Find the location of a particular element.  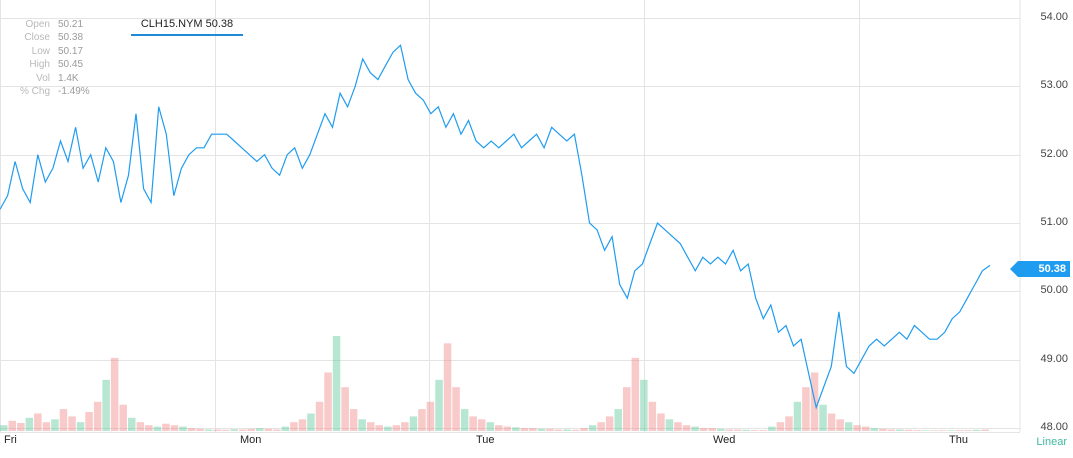

y-tick-label: 49.00 is located at coordinates (1054, 359).